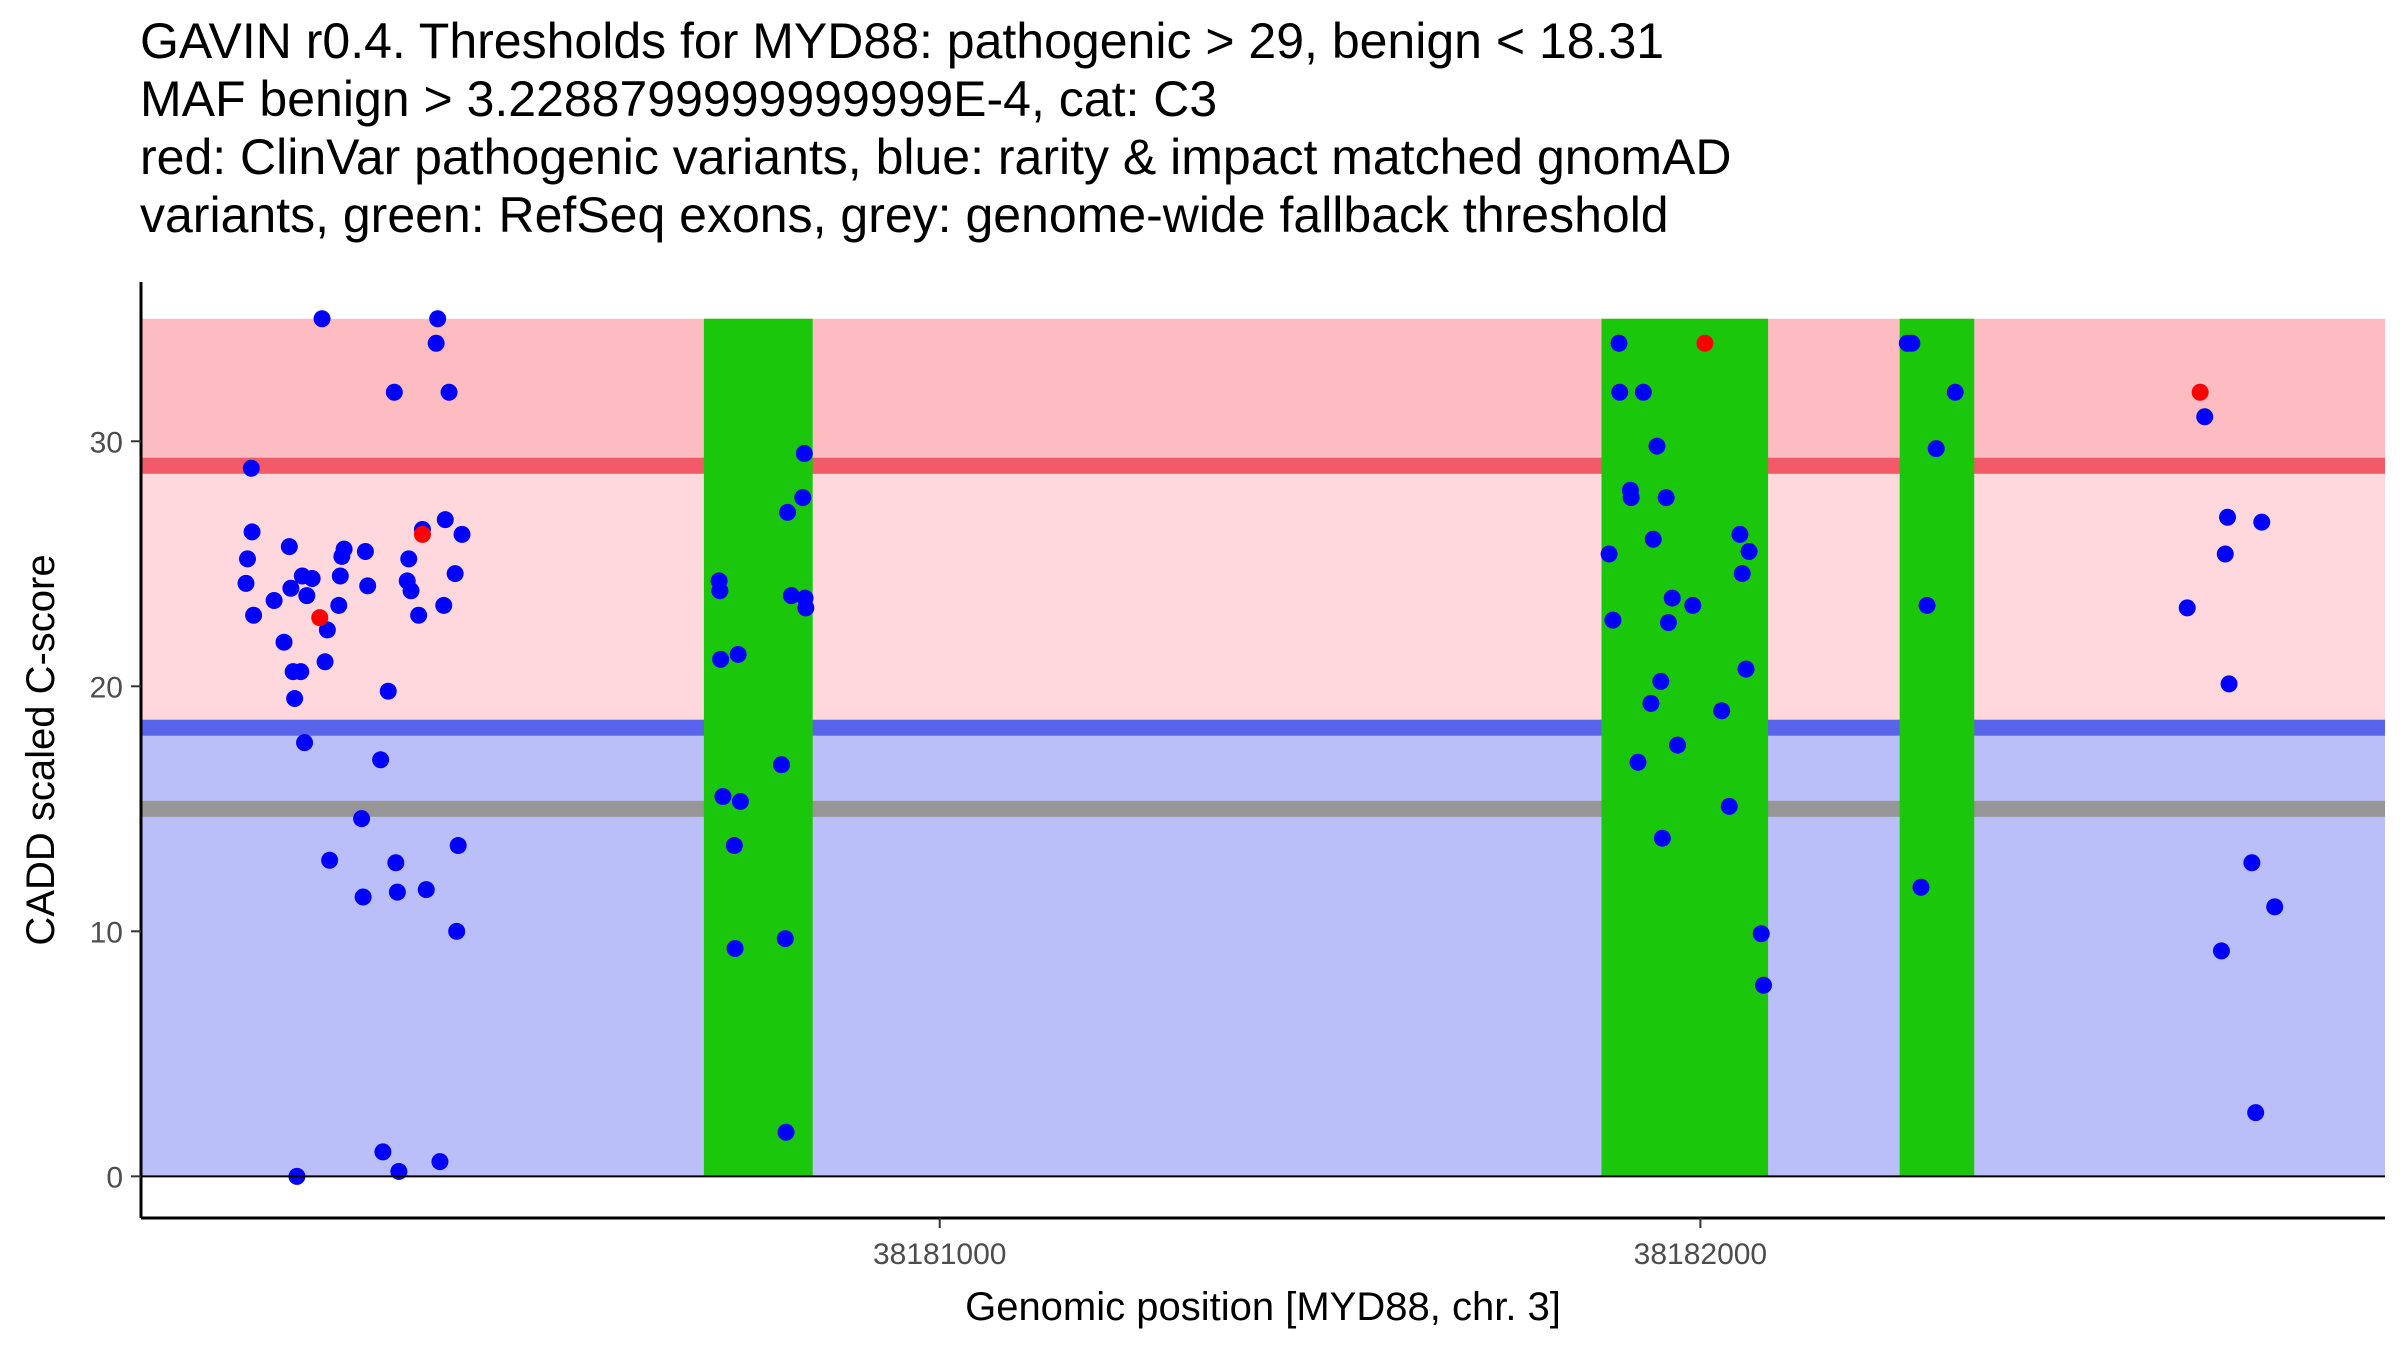  Describe the element at coordinates (939, 1254) in the screenshot. I see `x-tick-label: 38181000` at that location.